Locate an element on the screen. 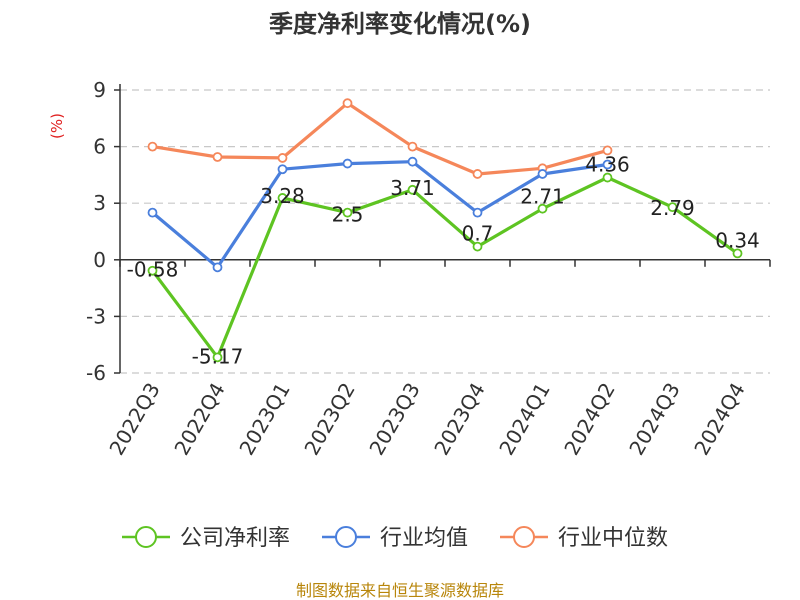  data-label: 0.34 is located at coordinates (737, 240).